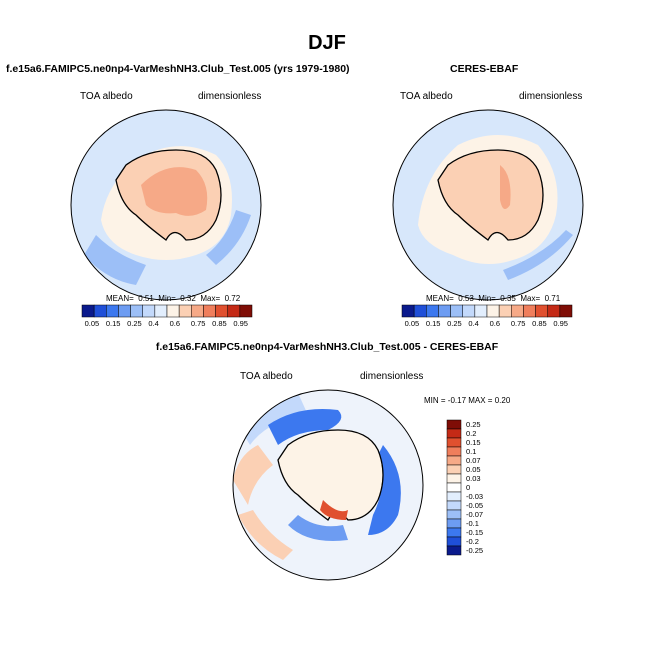 The image size is (654, 654). I want to click on panel-1-ocean-anomaly, so click(228, 237).